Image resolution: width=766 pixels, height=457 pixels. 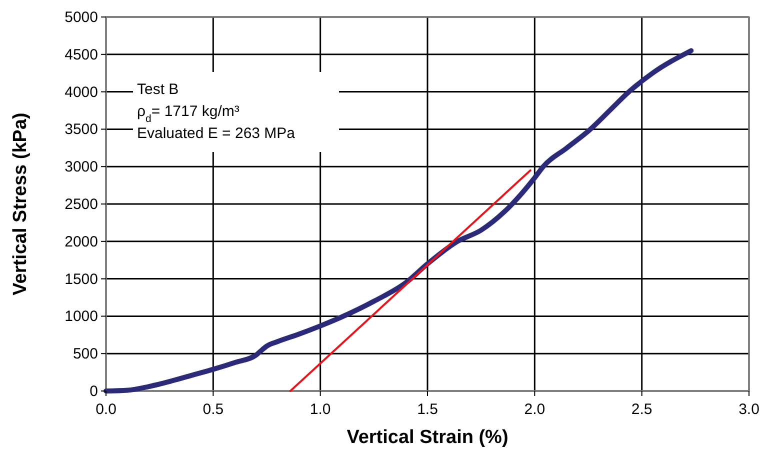 What do you see at coordinates (81, 17) in the screenshot?
I see `y-tick-label: 5000` at bounding box center [81, 17].